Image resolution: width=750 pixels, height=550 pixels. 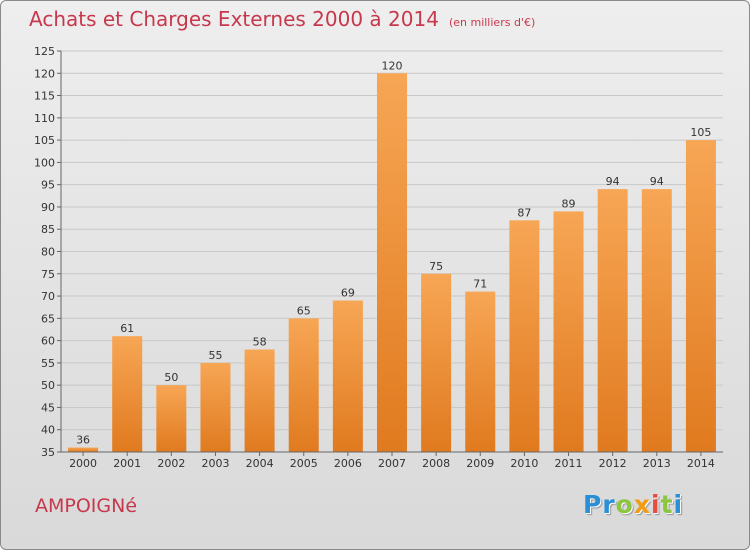 I want to click on y-tick-label-55: 55, so click(x=48, y=363).